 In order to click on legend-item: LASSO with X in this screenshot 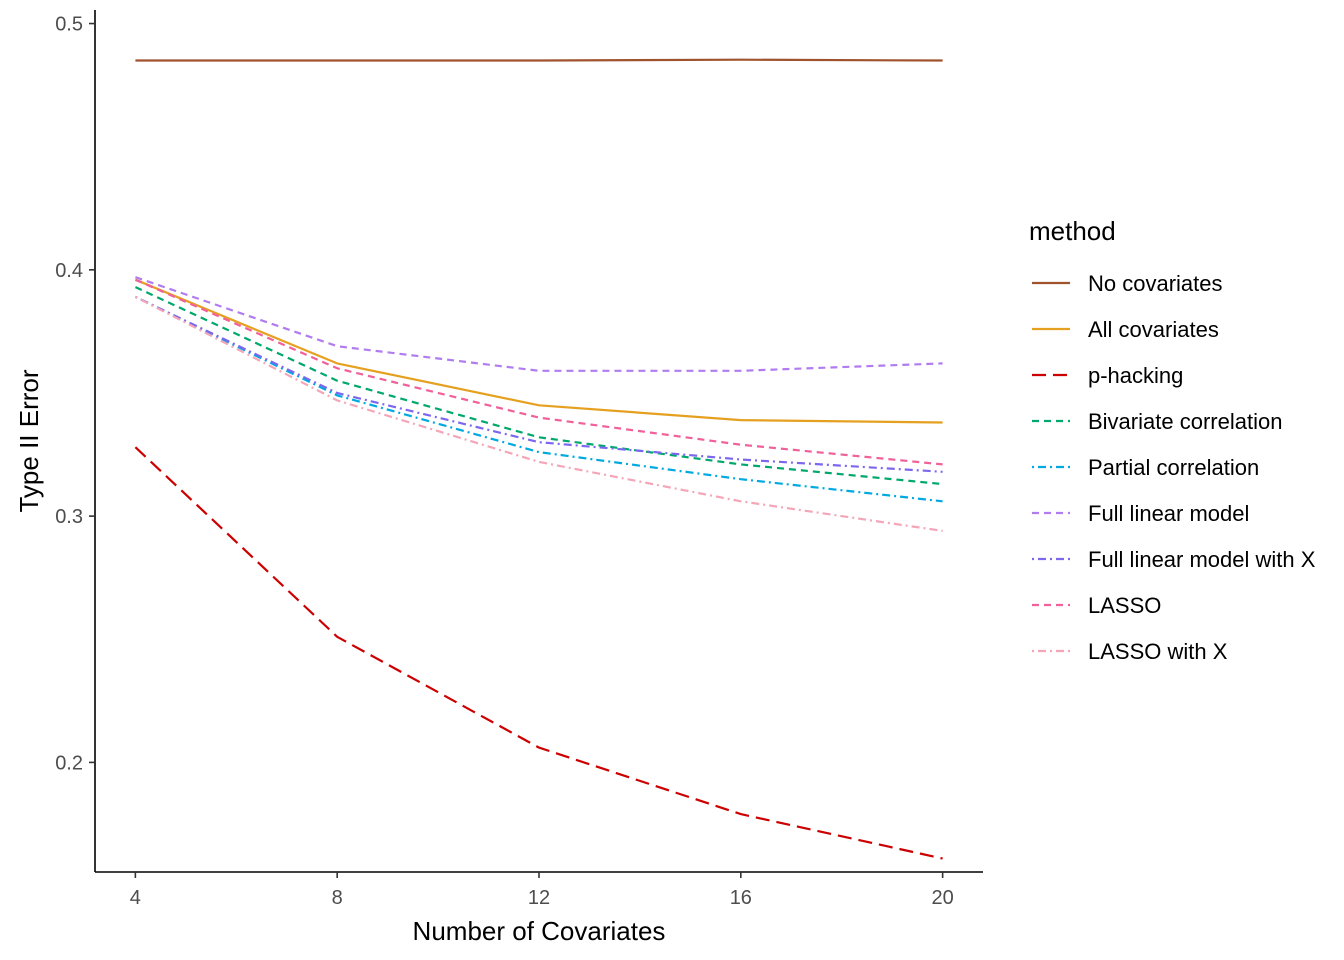, I will do `click(1130, 651)`.